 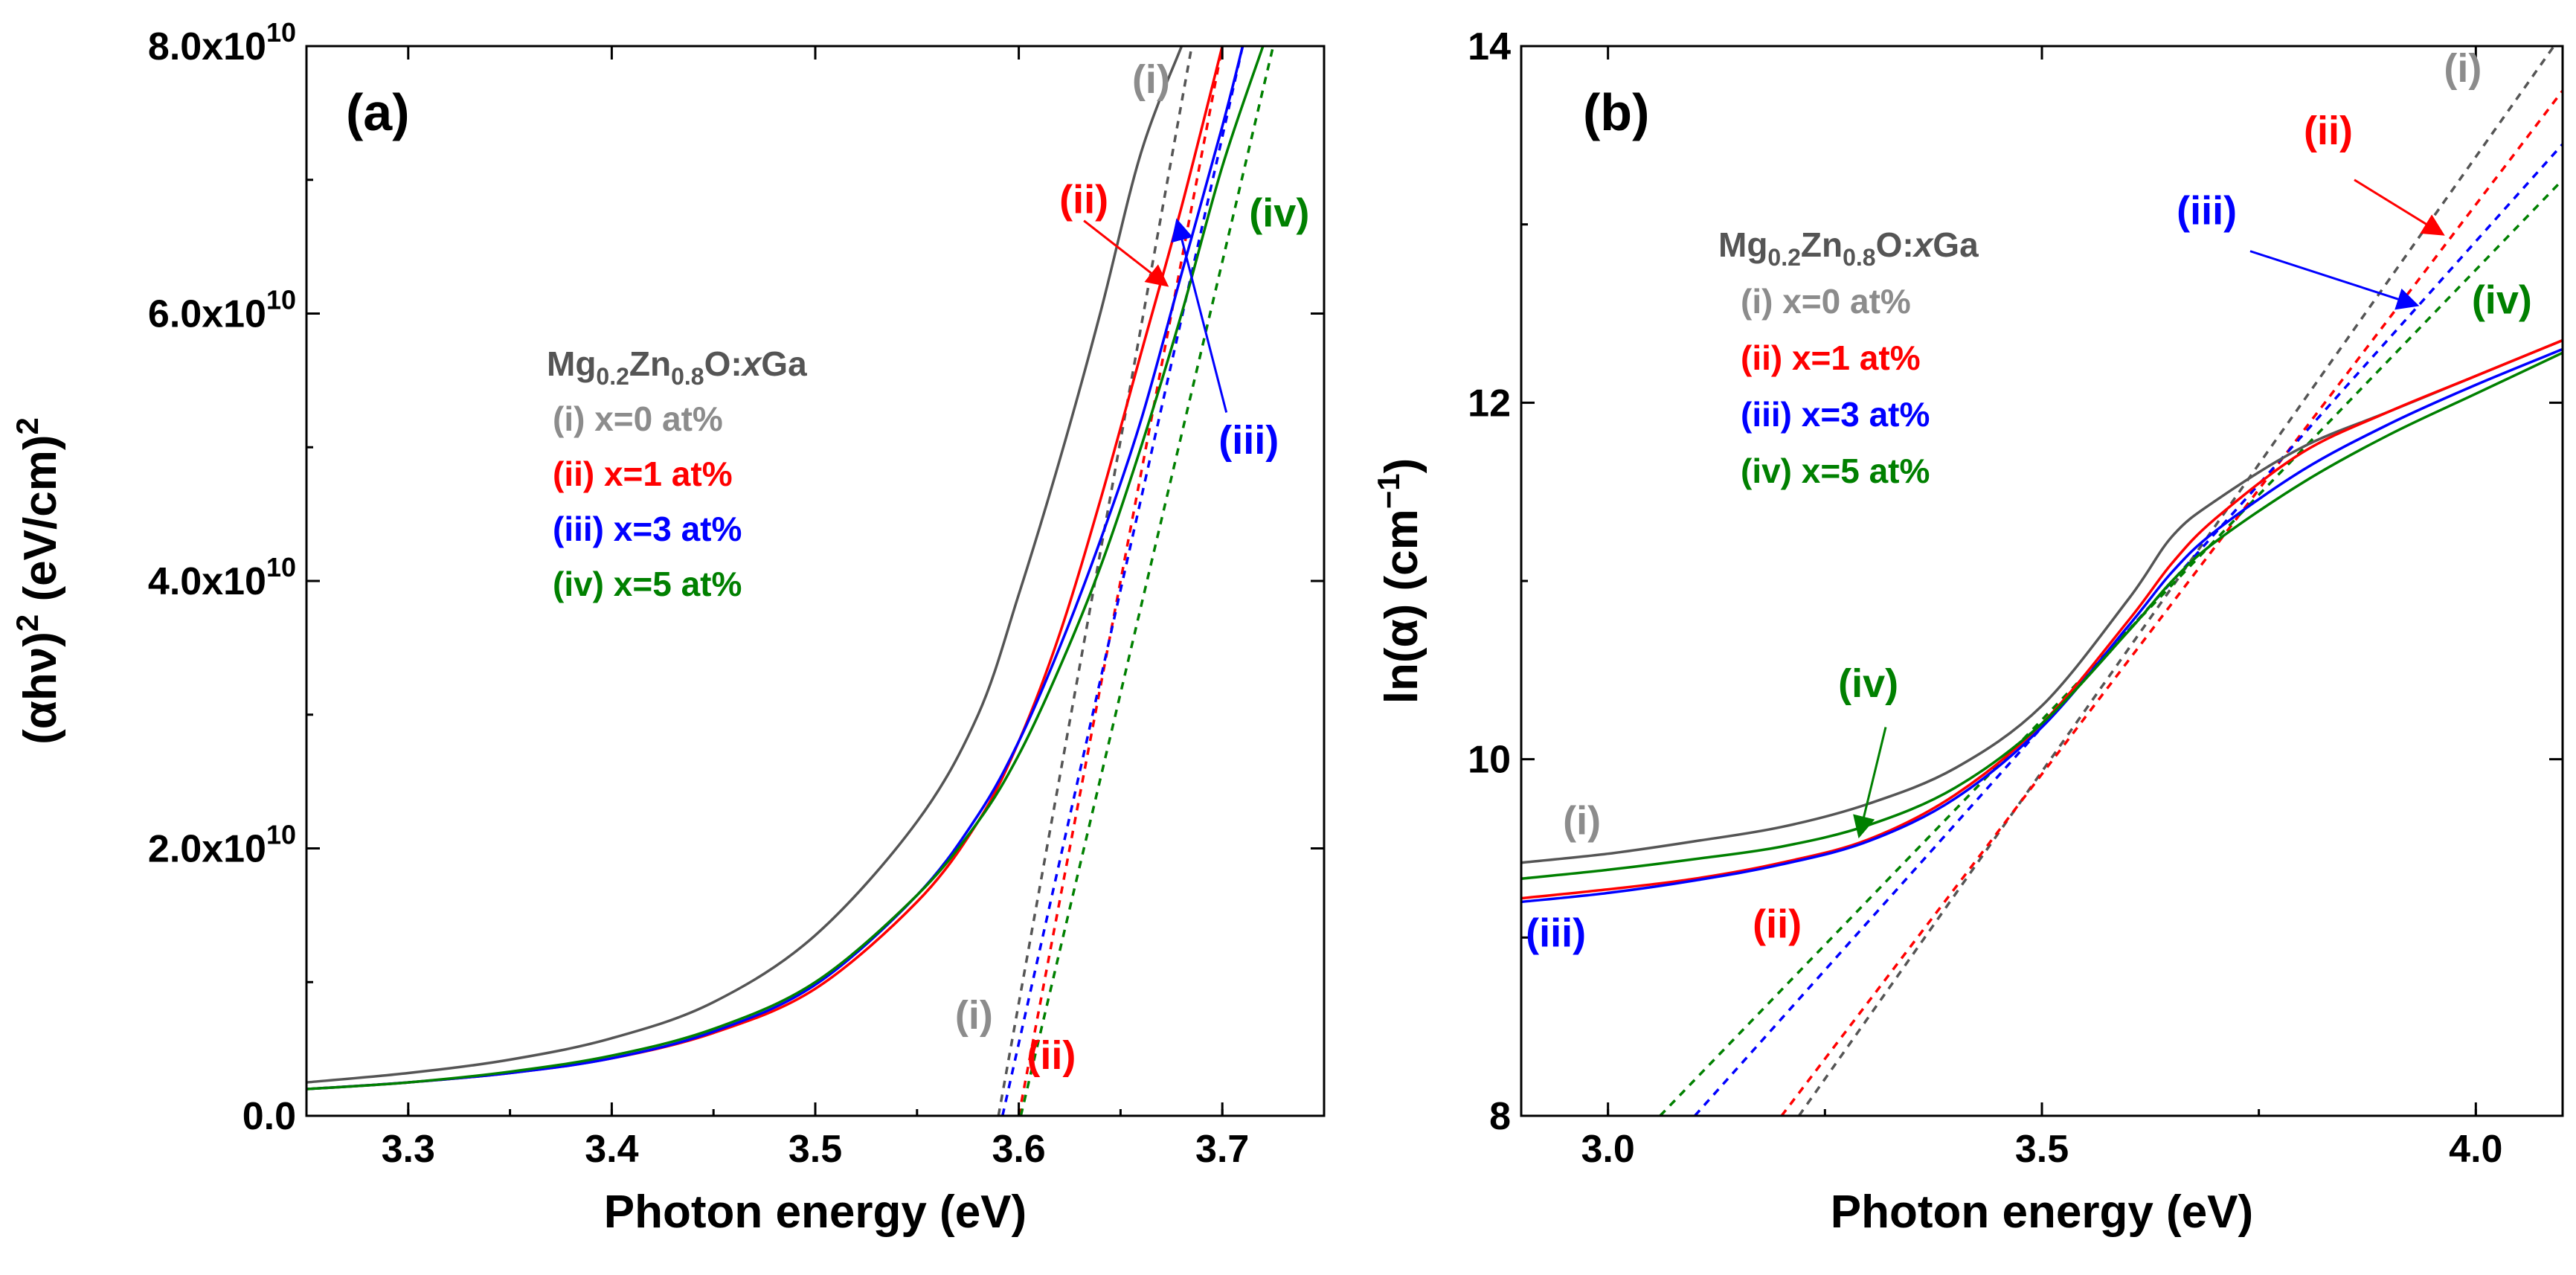 I want to click on panel-label: (a), so click(x=378, y=112).